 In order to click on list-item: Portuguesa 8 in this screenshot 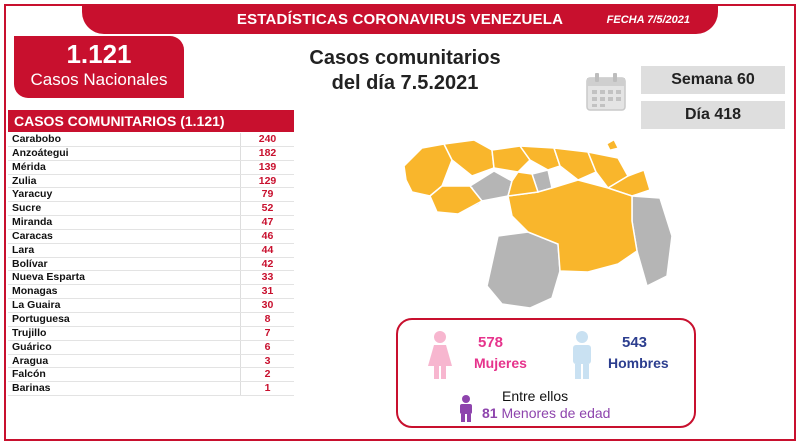, I will do `click(151, 319)`.